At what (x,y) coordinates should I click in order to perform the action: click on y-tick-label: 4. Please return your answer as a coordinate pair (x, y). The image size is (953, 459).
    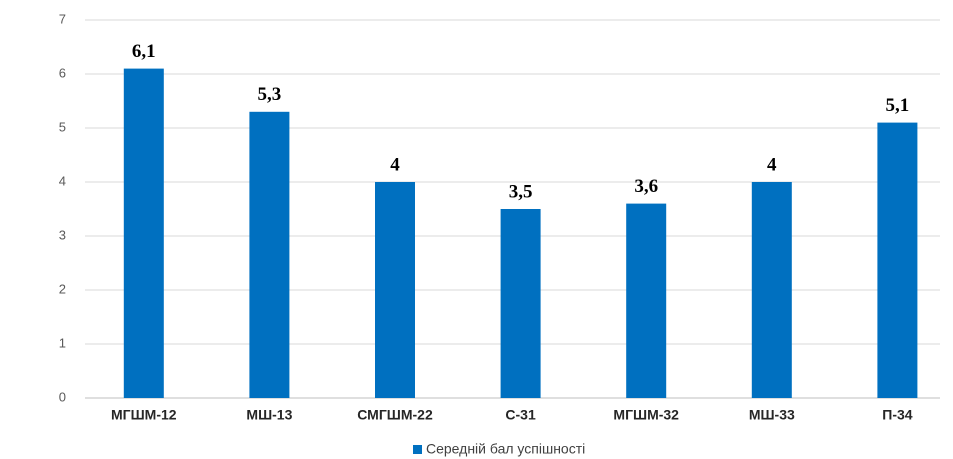
    Looking at the image, I should click on (62, 180).